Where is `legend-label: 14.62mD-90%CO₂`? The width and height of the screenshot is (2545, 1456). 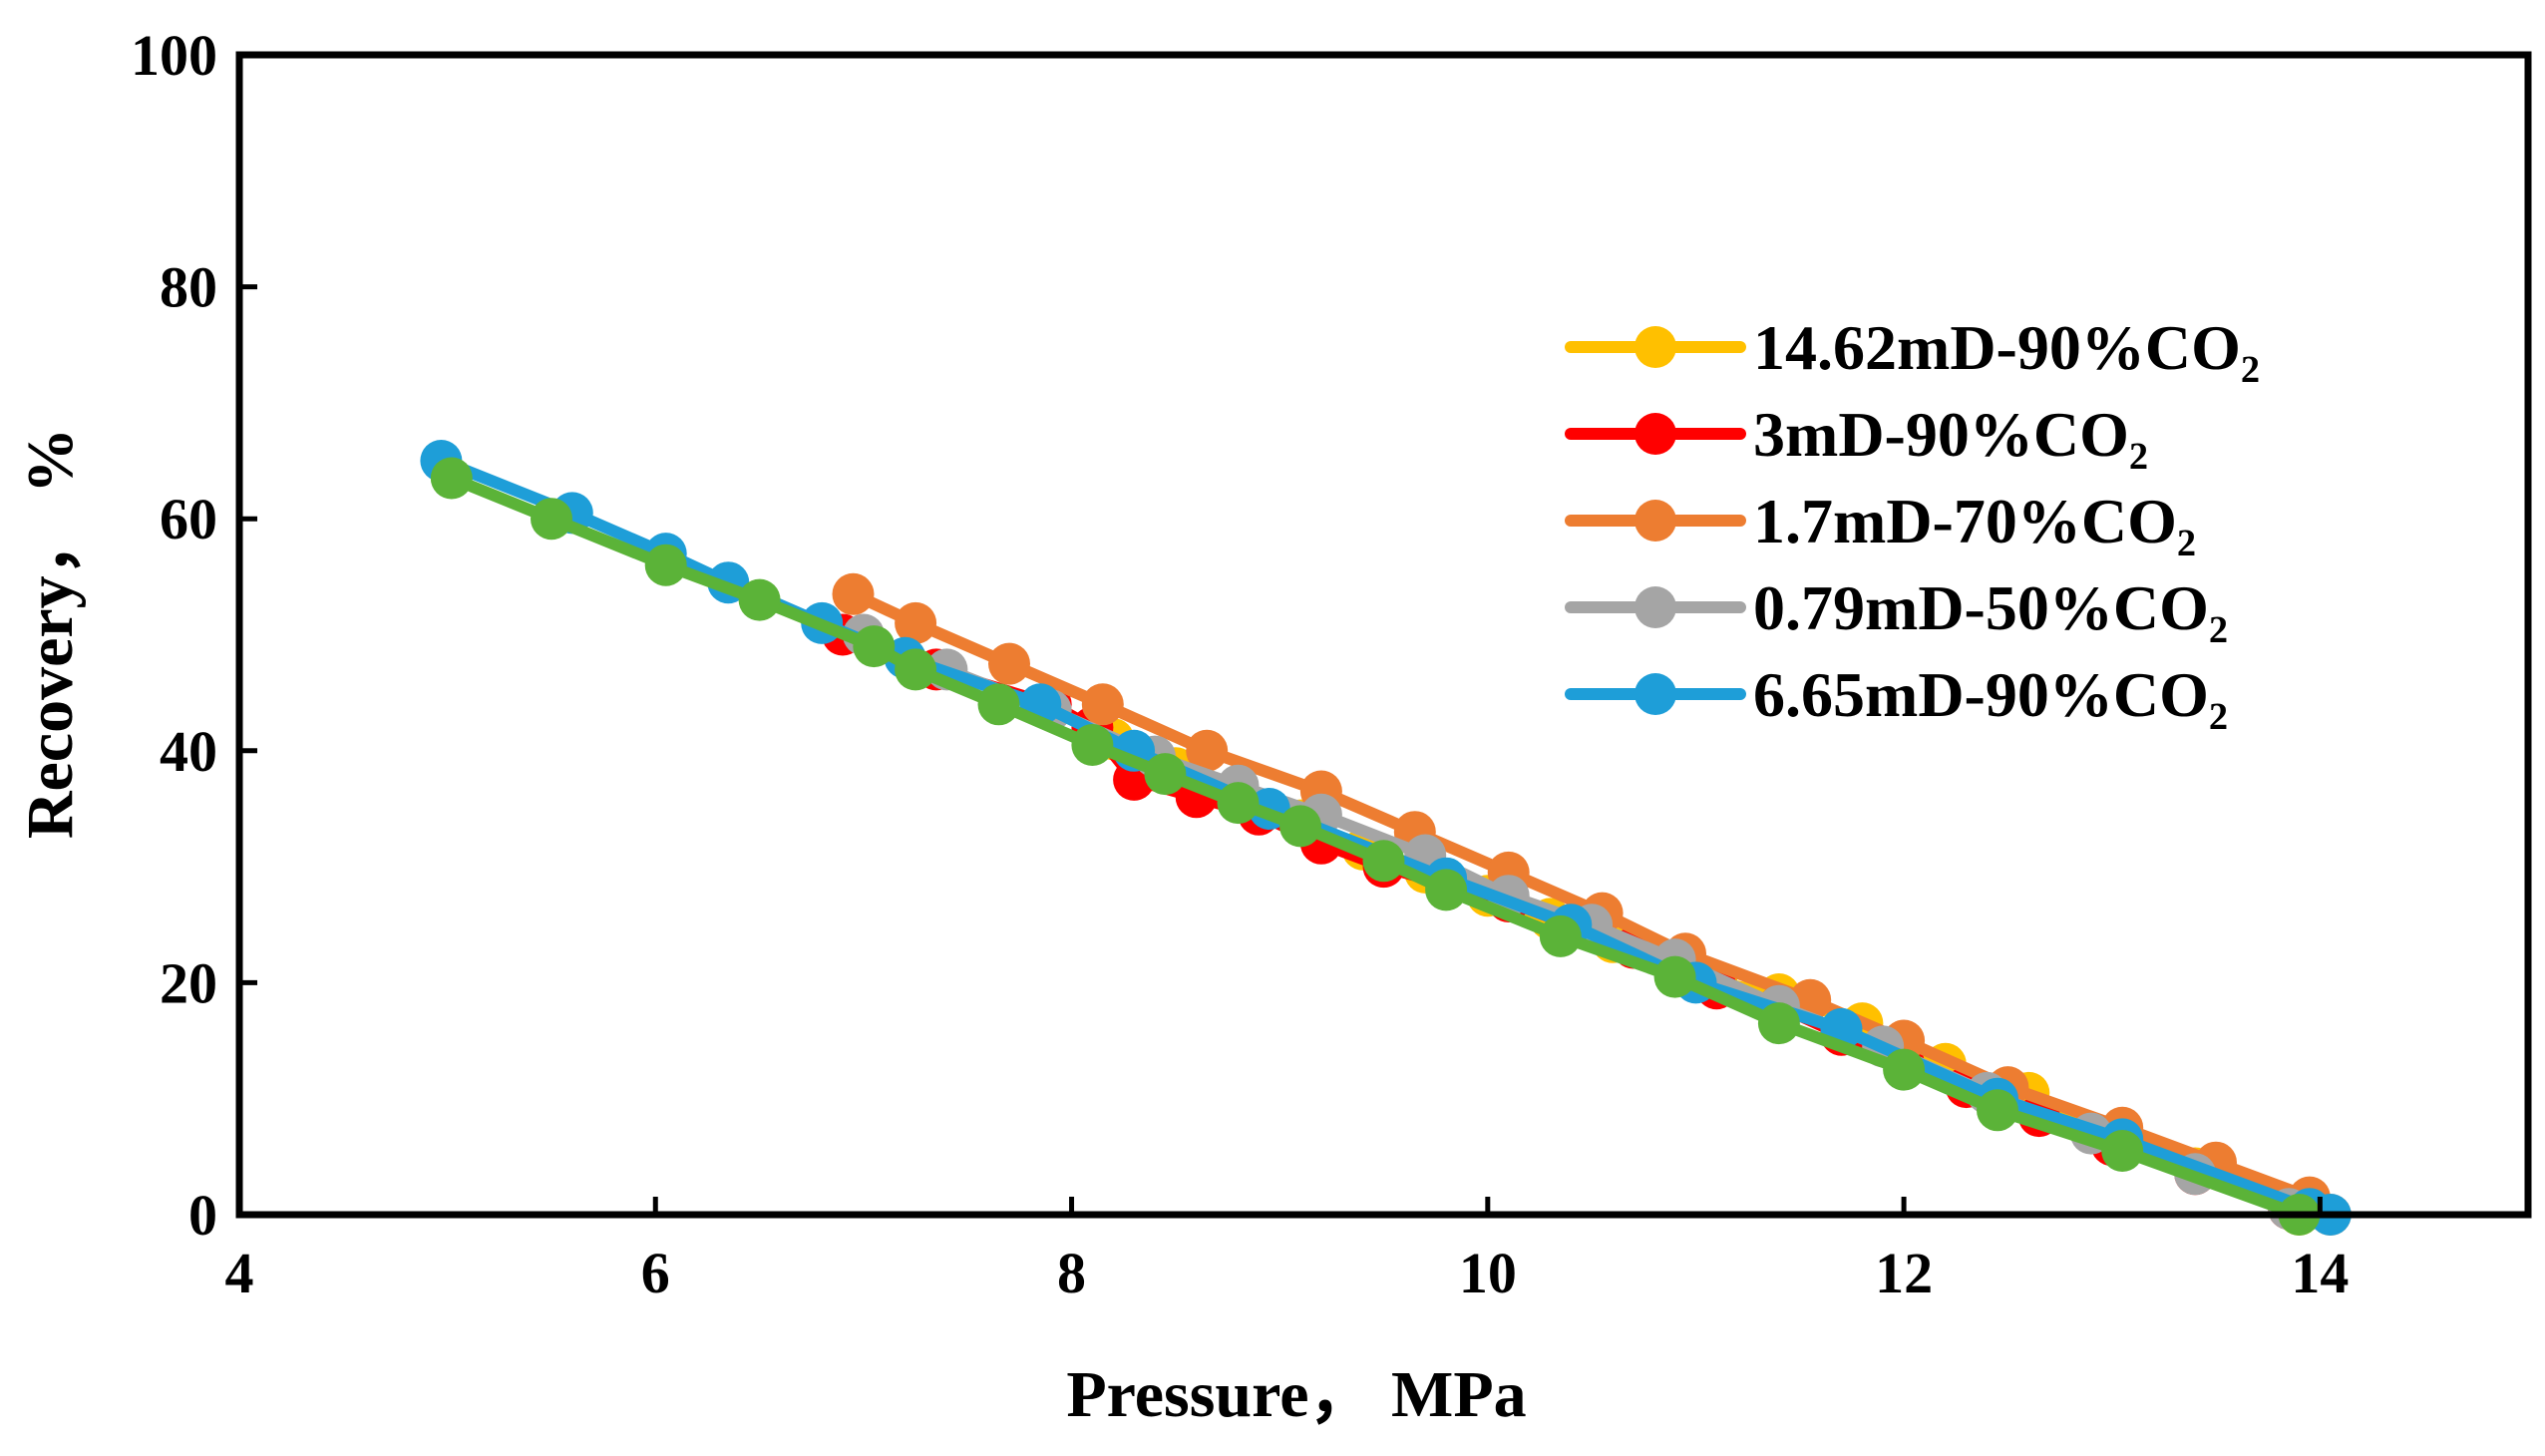 legend-label: 14.62mD-90%CO₂ is located at coordinates (2006, 347).